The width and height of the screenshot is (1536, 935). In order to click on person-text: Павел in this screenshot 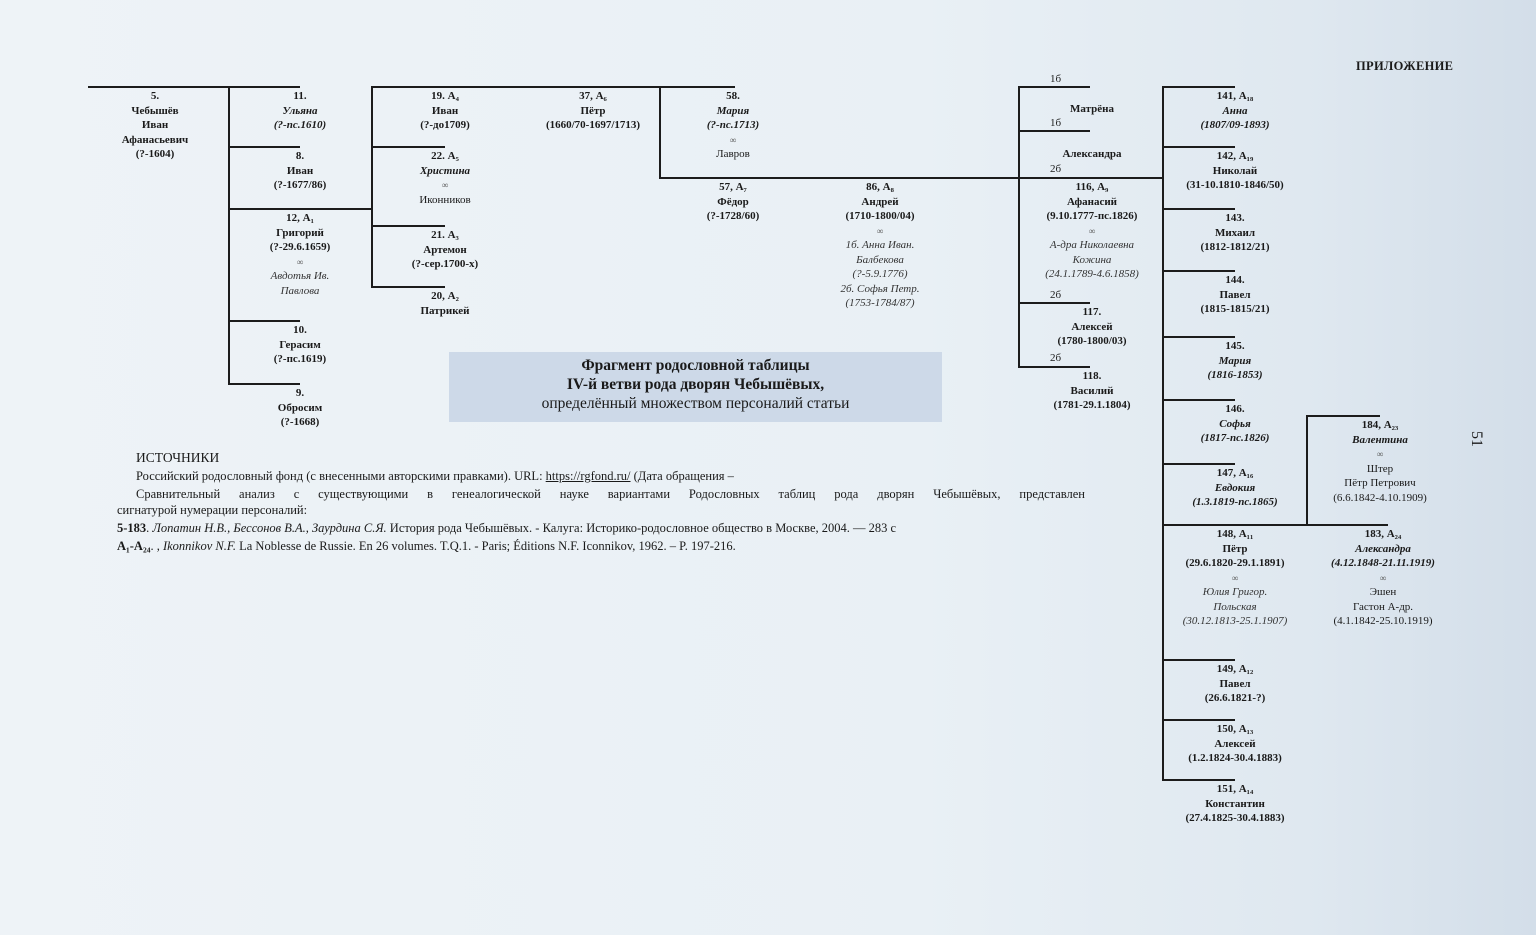, I will do `click(1235, 683)`.